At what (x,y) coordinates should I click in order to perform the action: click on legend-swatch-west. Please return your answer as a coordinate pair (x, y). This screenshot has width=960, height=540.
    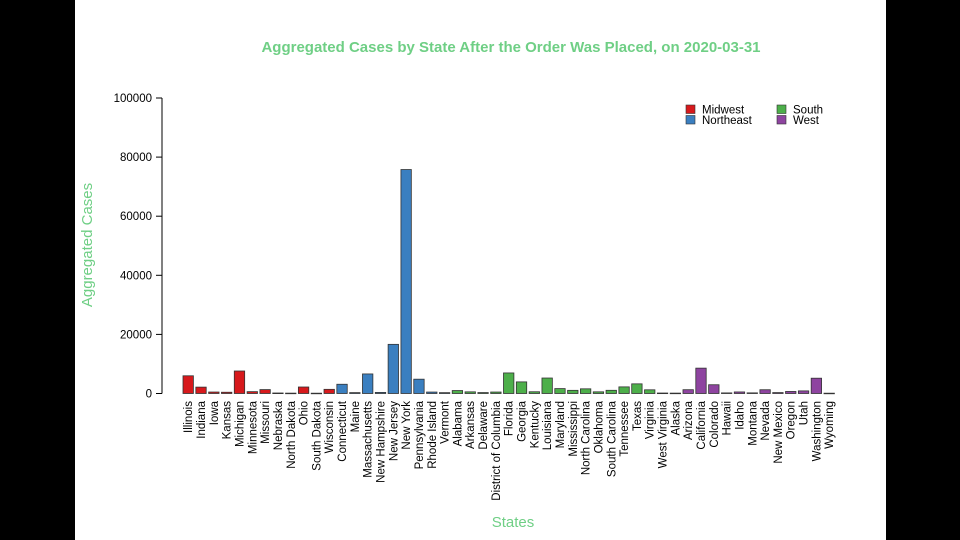
    Looking at the image, I should click on (781, 120).